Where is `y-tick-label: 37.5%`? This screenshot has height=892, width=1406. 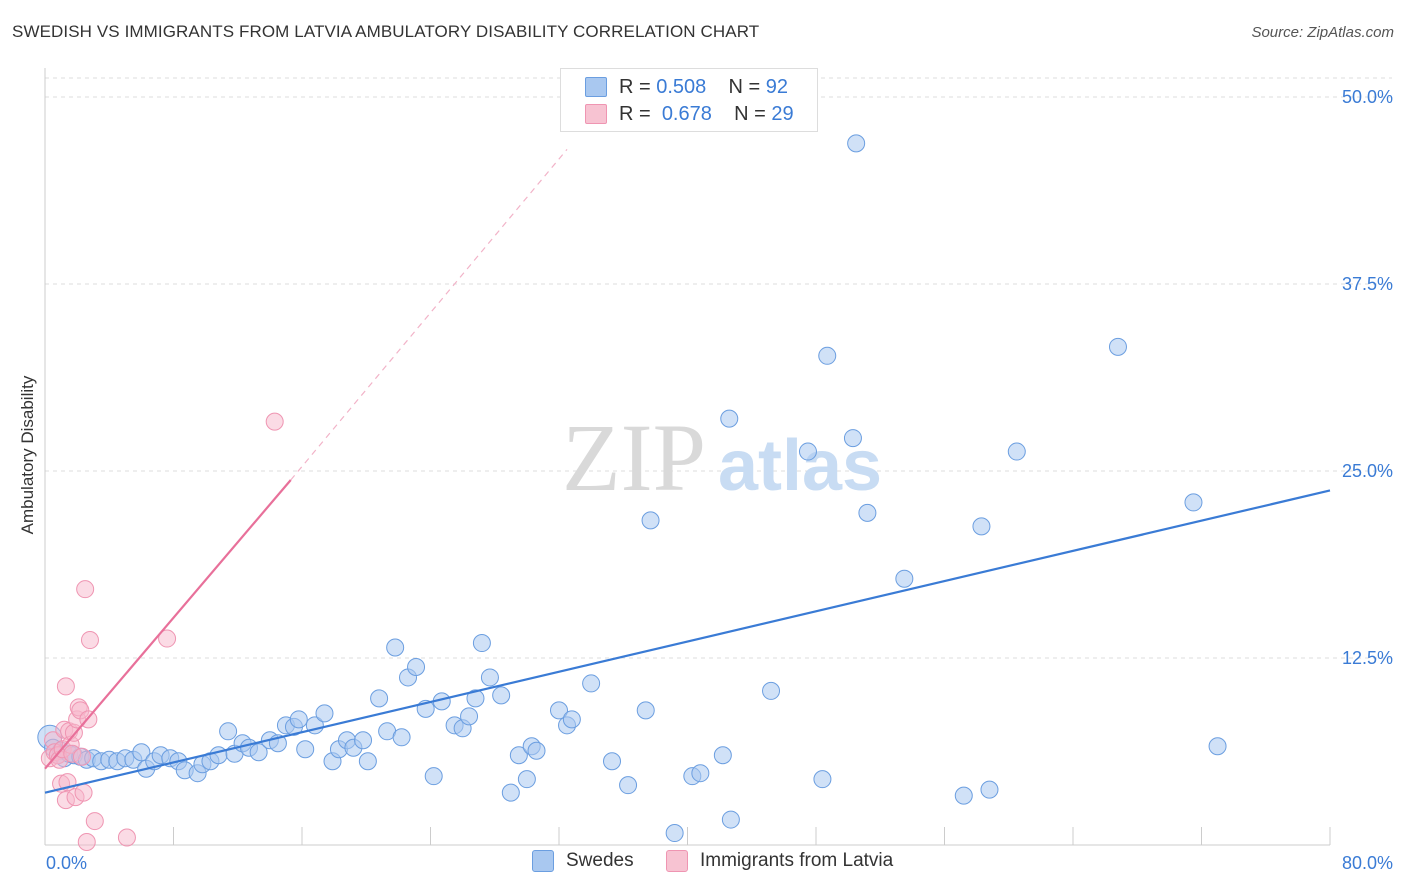 y-tick-label: 37.5% is located at coordinates (1367, 284).